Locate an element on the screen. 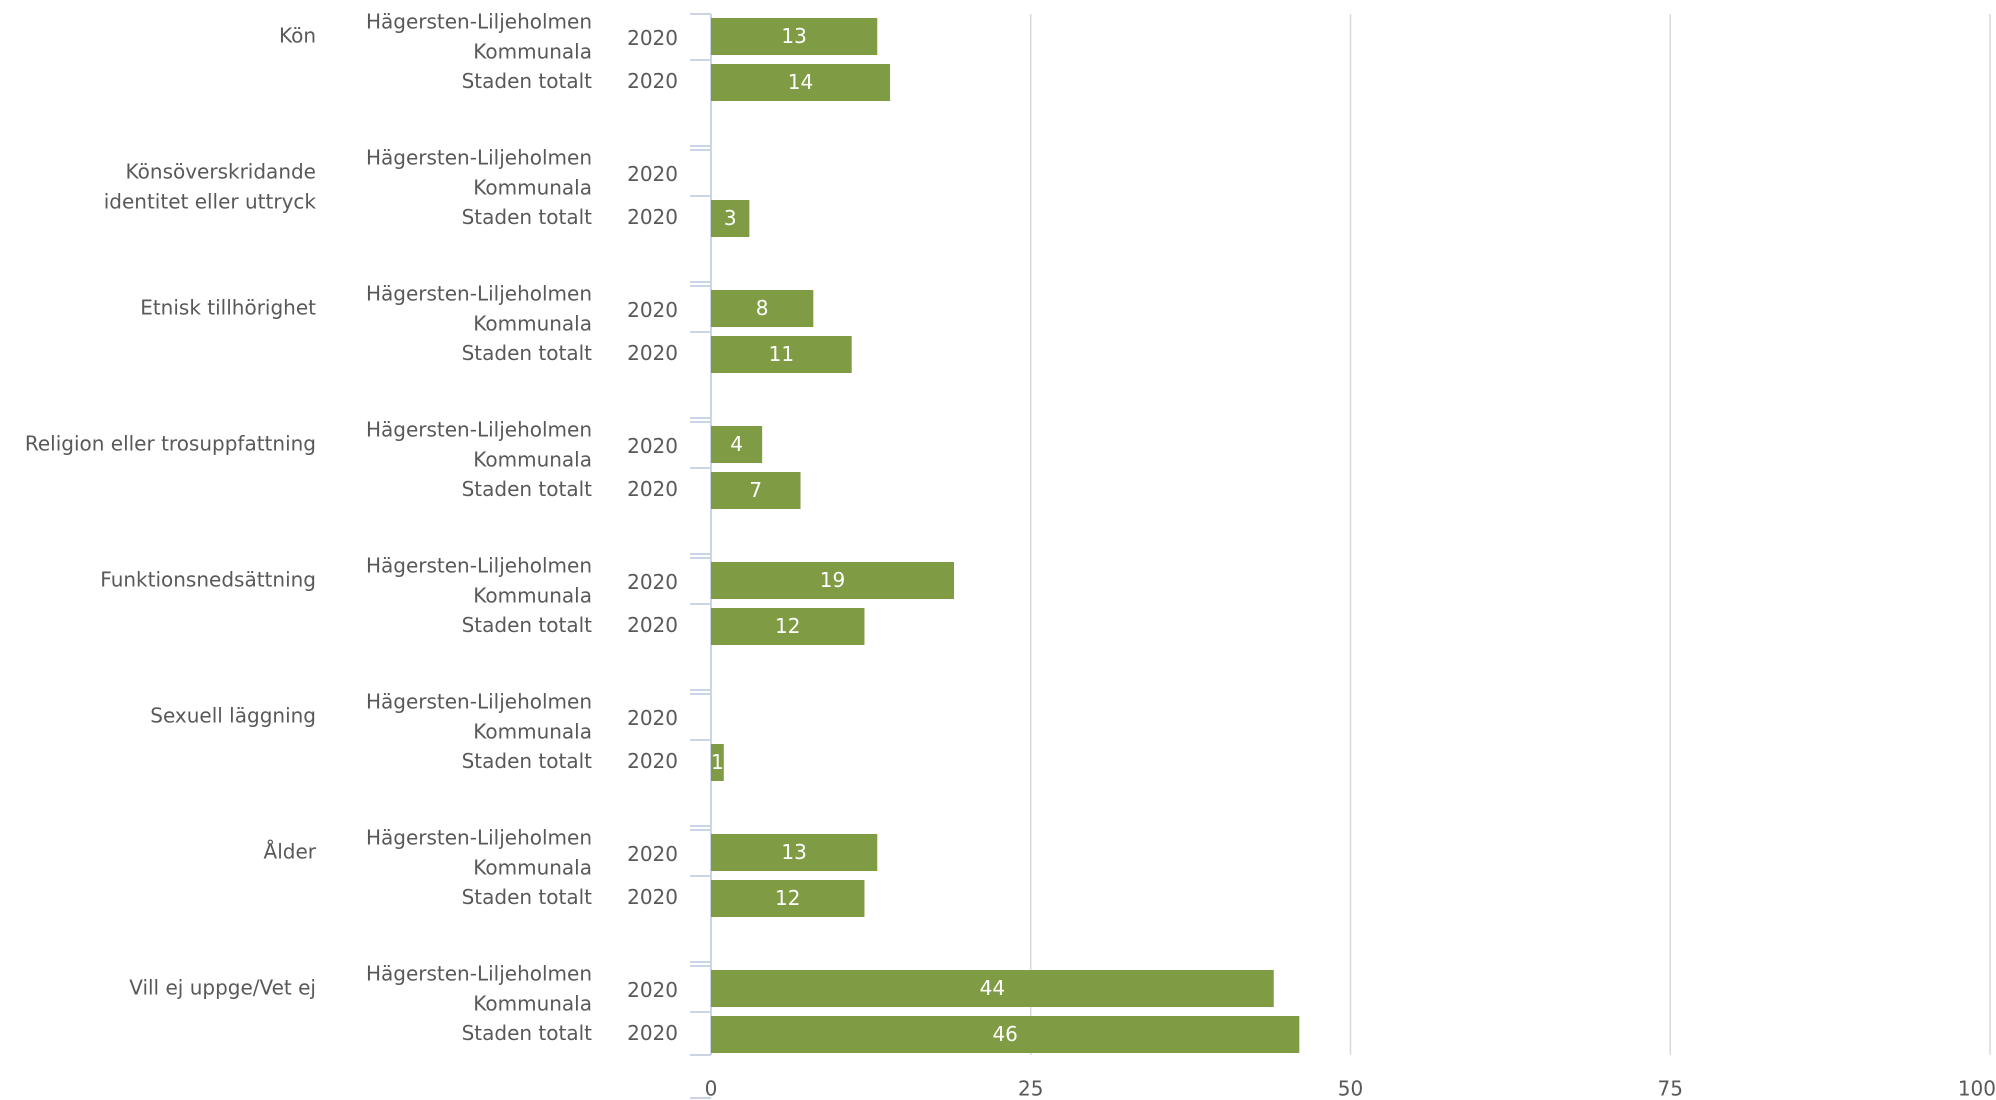 The height and width of the screenshot is (1100, 1996). data-label: 4 is located at coordinates (736, 444).